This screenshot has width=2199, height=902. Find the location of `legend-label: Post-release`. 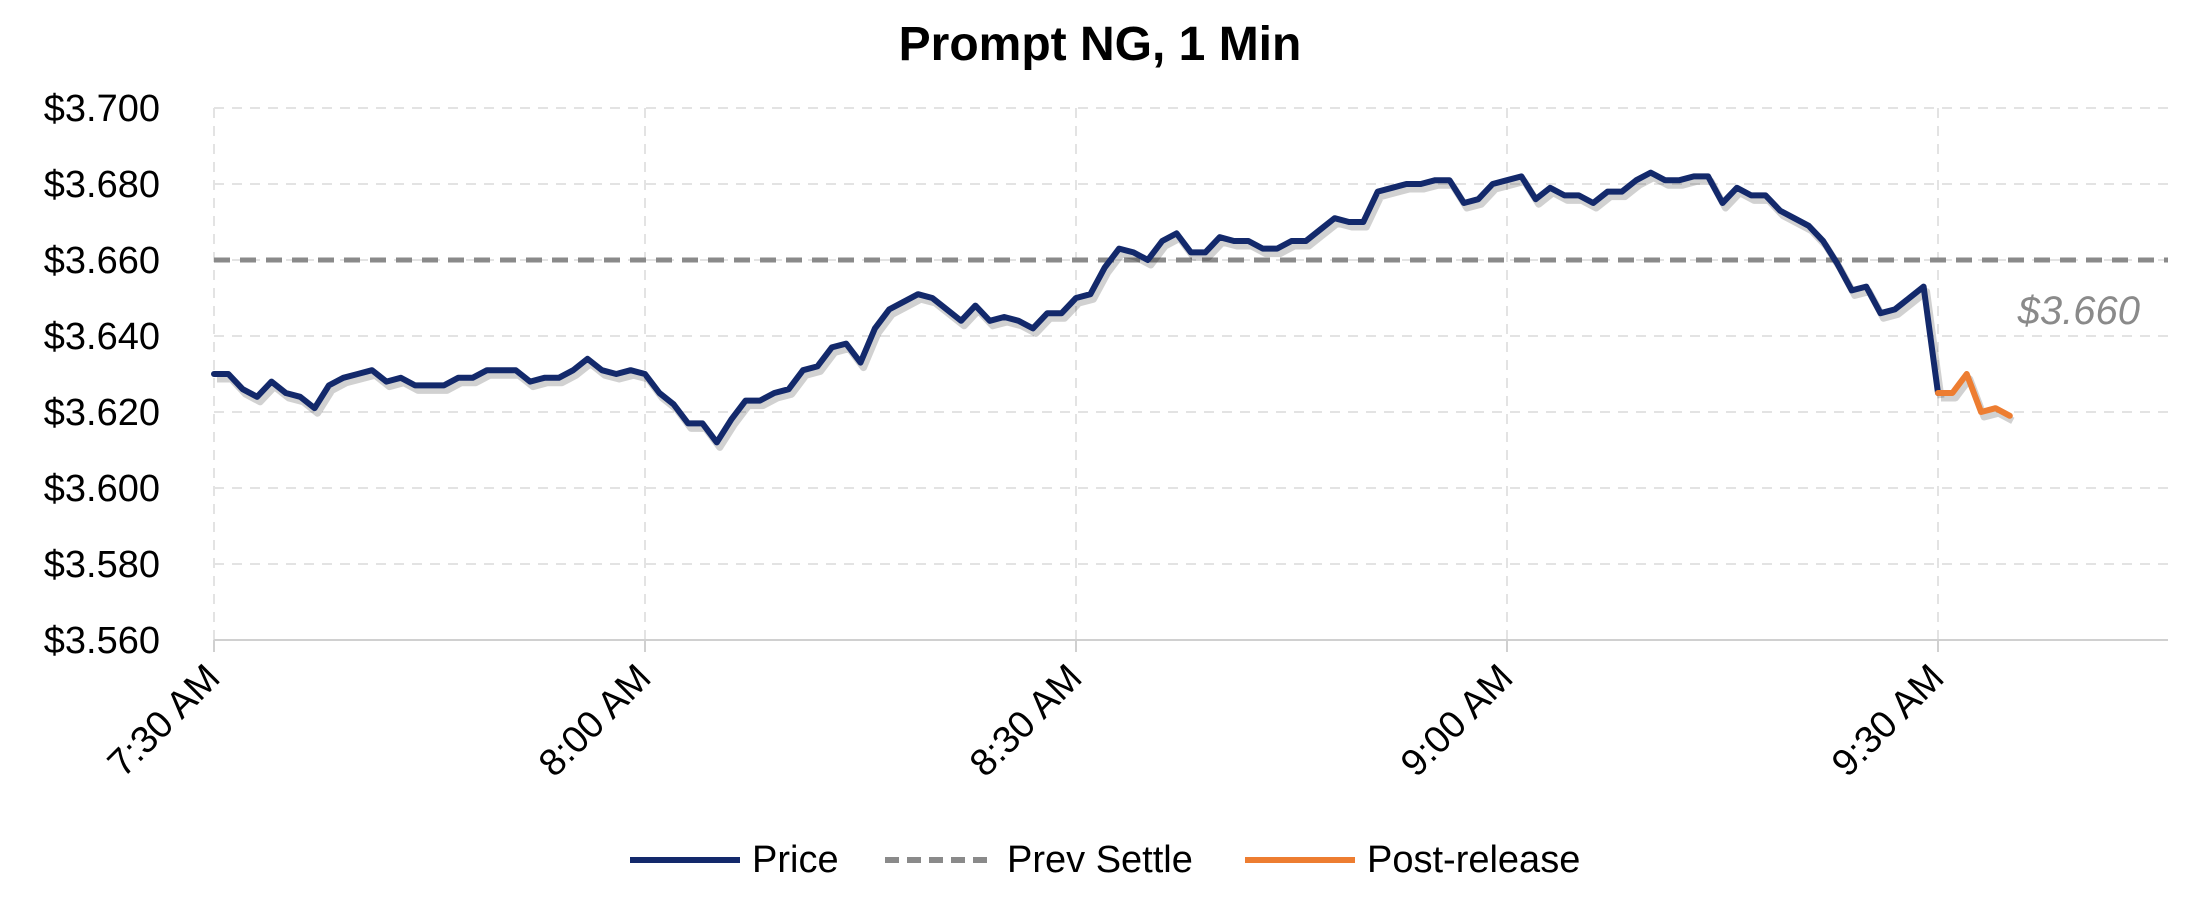

legend-label: Post-release is located at coordinates (1473, 860).